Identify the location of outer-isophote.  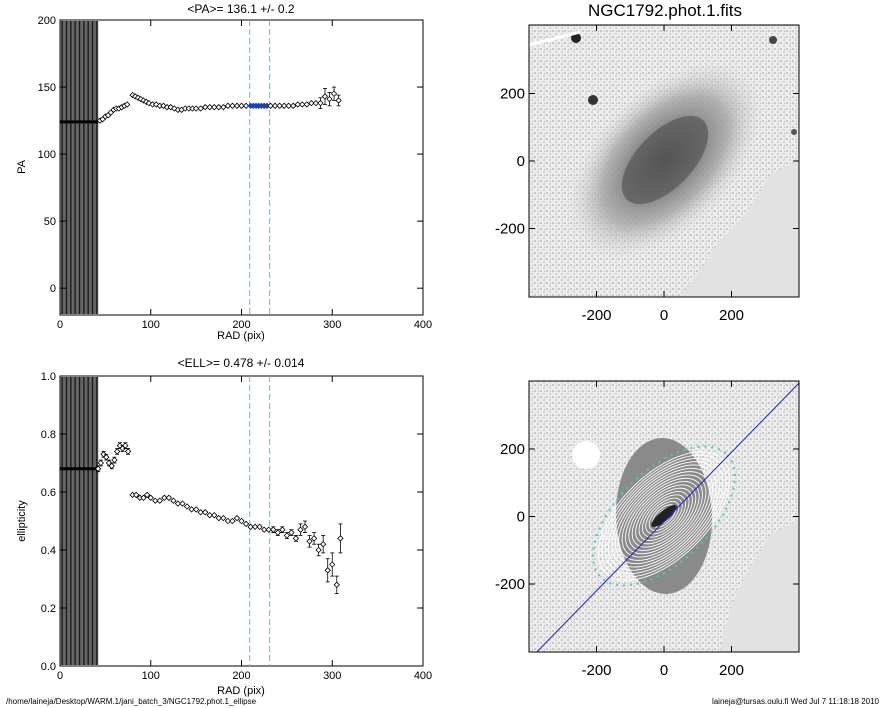
(664, 516).